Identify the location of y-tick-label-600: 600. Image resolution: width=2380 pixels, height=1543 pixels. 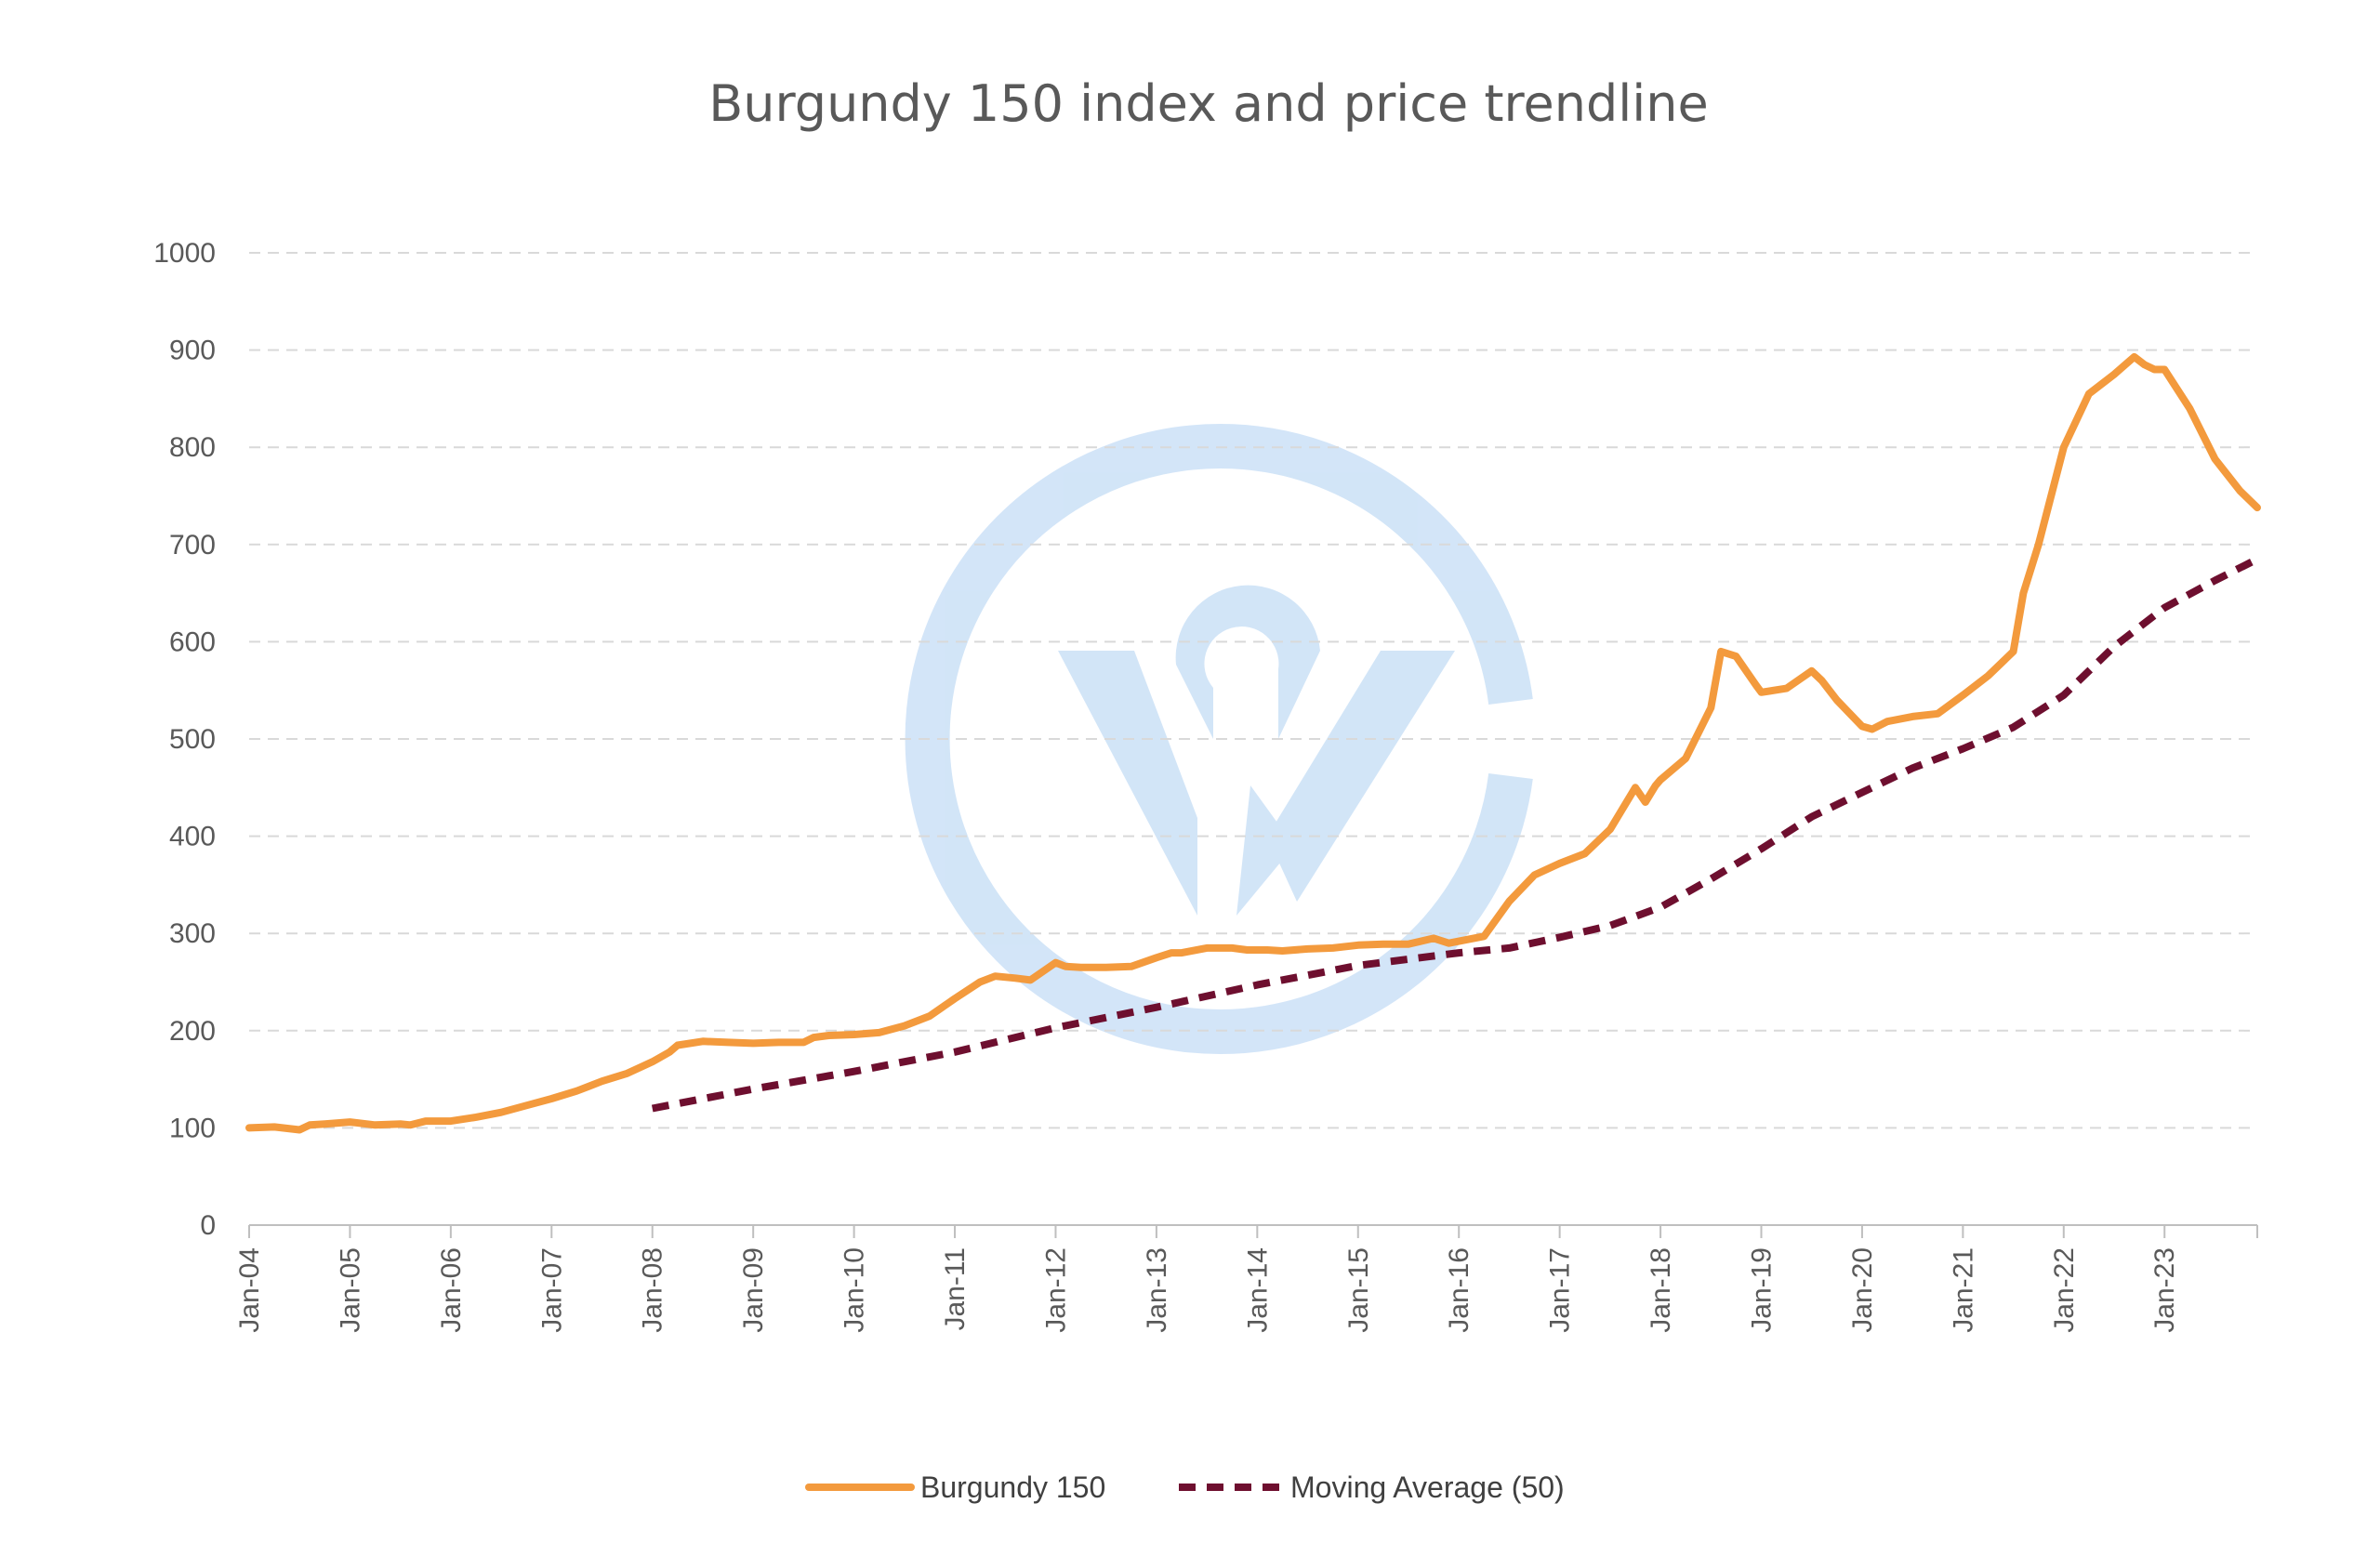
(192, 641).